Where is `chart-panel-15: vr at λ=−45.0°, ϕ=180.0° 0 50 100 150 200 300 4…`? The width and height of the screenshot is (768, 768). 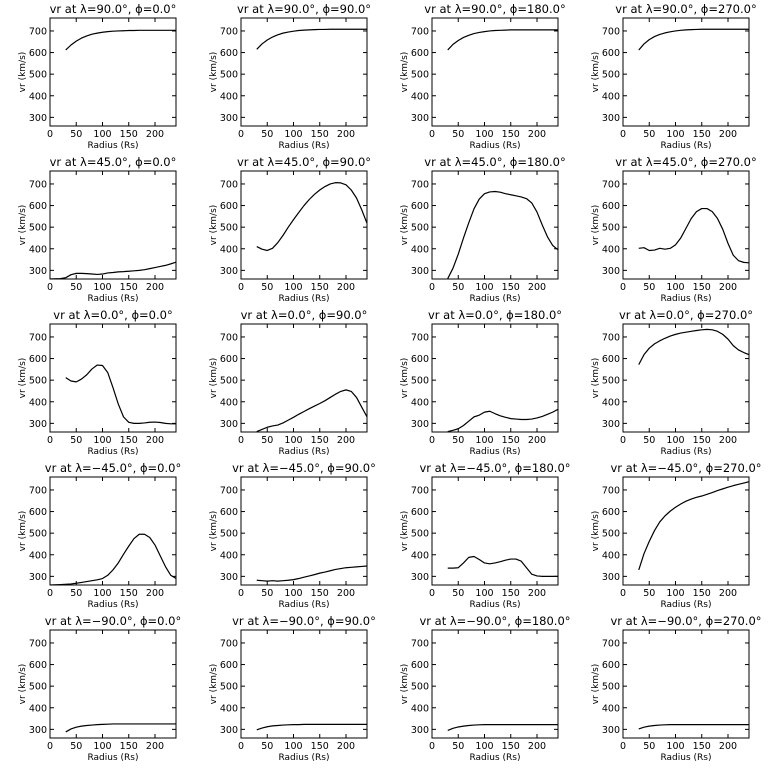
chart-panel-15: vr at λ=−45.0°, ϕ=180.0° 0 50 100 150 200 300 4… is located at coordinates (485, 535).